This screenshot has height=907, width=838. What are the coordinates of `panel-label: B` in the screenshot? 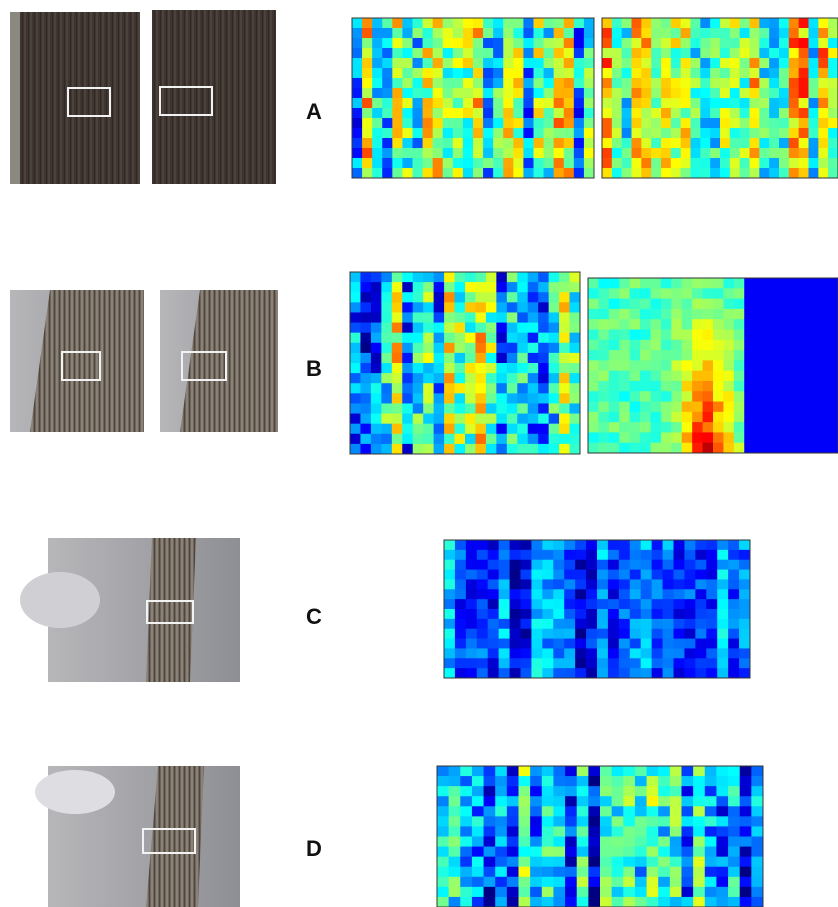 It's located at (314, 368).